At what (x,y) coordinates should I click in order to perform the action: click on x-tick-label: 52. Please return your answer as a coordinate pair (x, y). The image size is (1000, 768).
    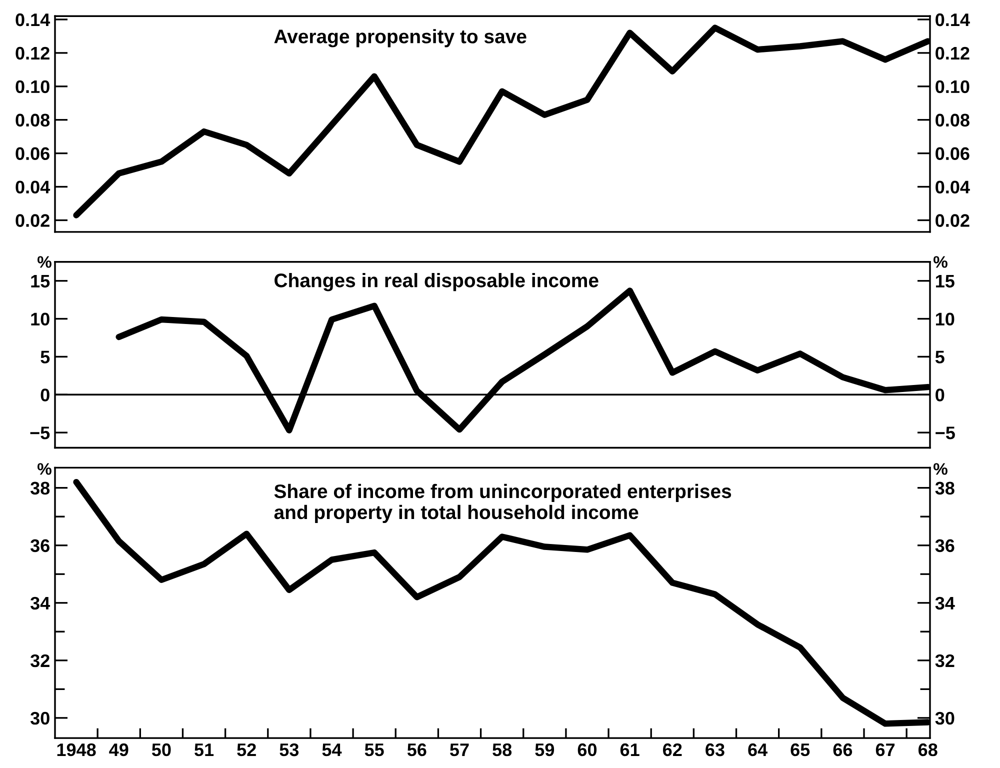
    Looking at the image, I should click on (246, 749).